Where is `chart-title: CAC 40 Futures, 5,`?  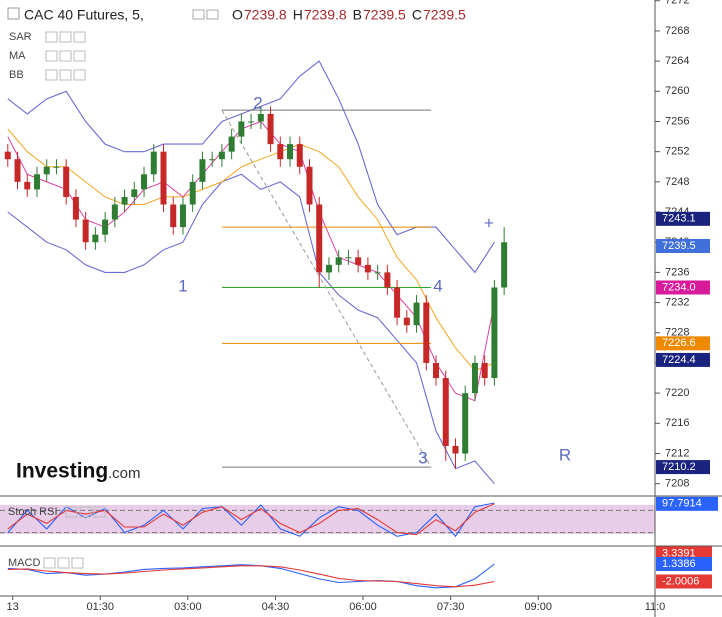
chart-title: CAC 40 Futures, 5, is located at coordinates (84, 15).